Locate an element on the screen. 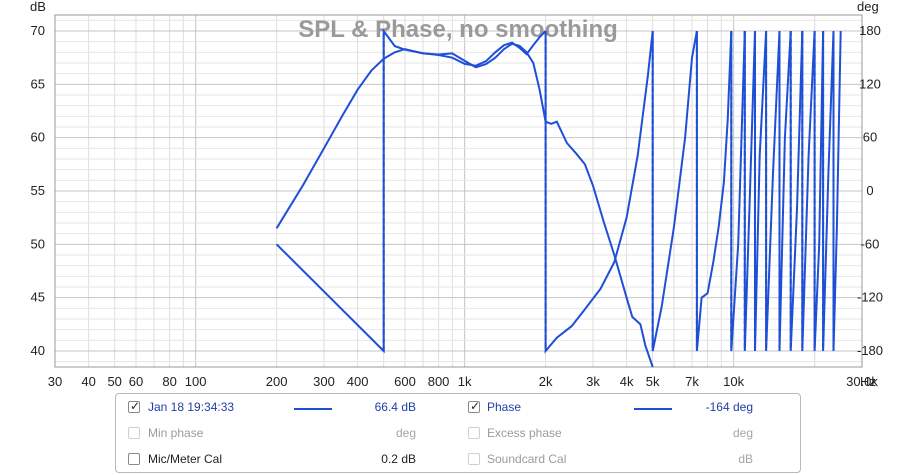 The height and width of the screenshot is (475, 918). right-tick-label: 0 is located at coordinates (869, 190).